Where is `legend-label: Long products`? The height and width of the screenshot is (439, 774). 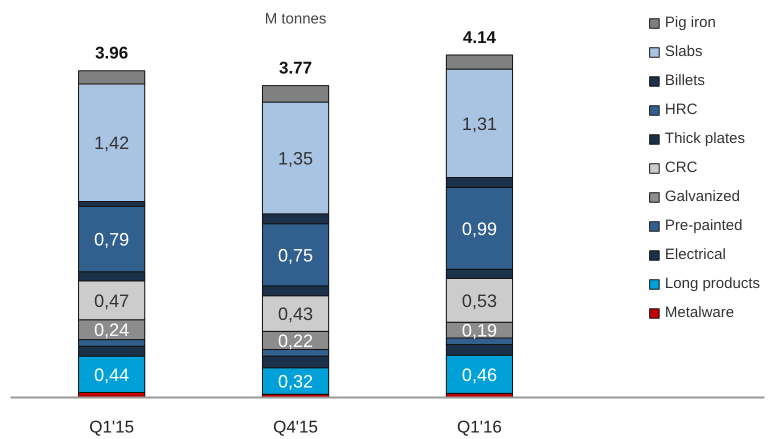
legend-label: Long products is located at coordinates (712, 283).